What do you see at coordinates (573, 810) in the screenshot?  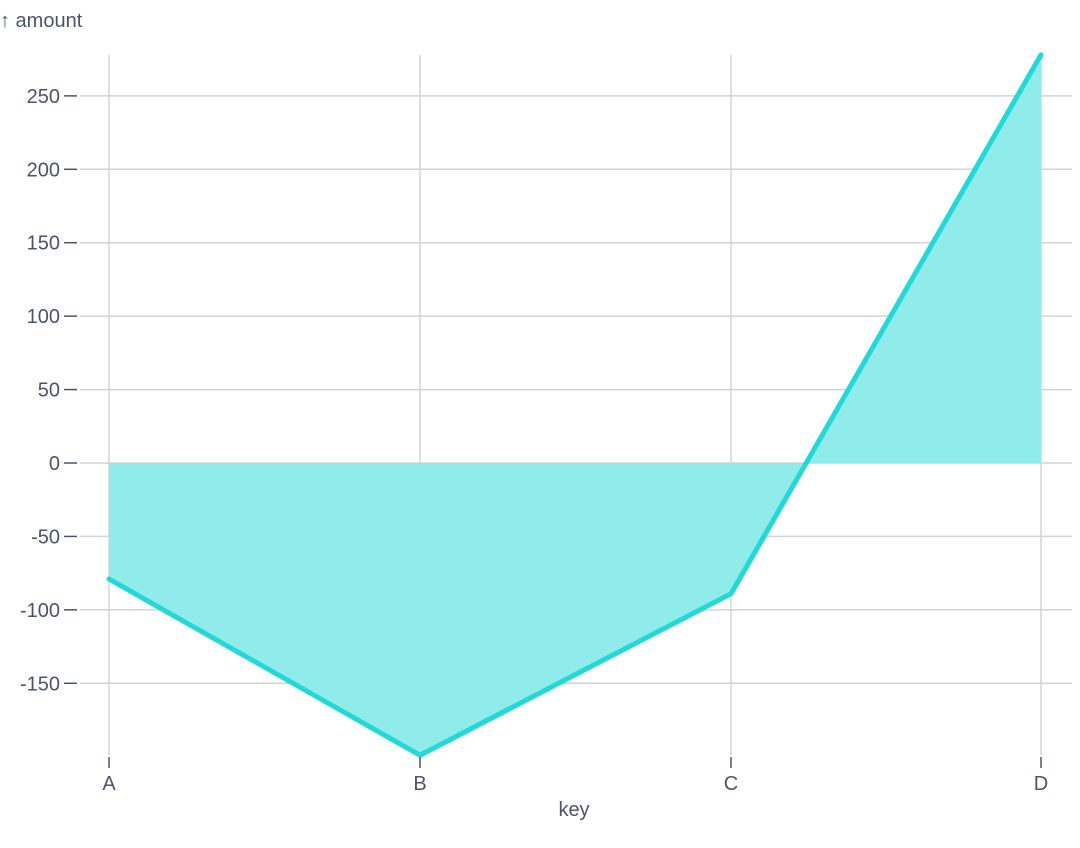 I see `x-axis-title: key` at bounding box center [573, 810].